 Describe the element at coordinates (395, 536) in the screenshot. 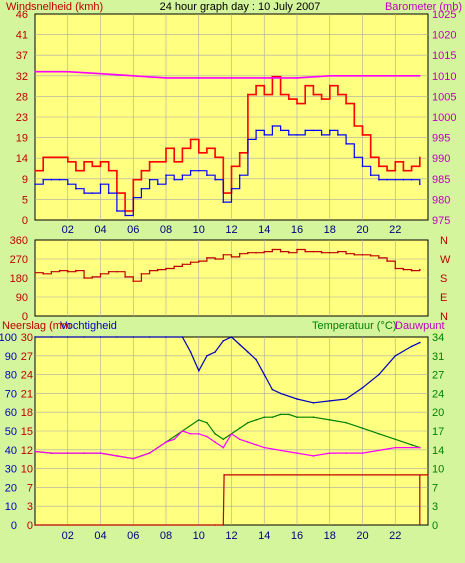

I see `x-tick-label: 22` at that location.